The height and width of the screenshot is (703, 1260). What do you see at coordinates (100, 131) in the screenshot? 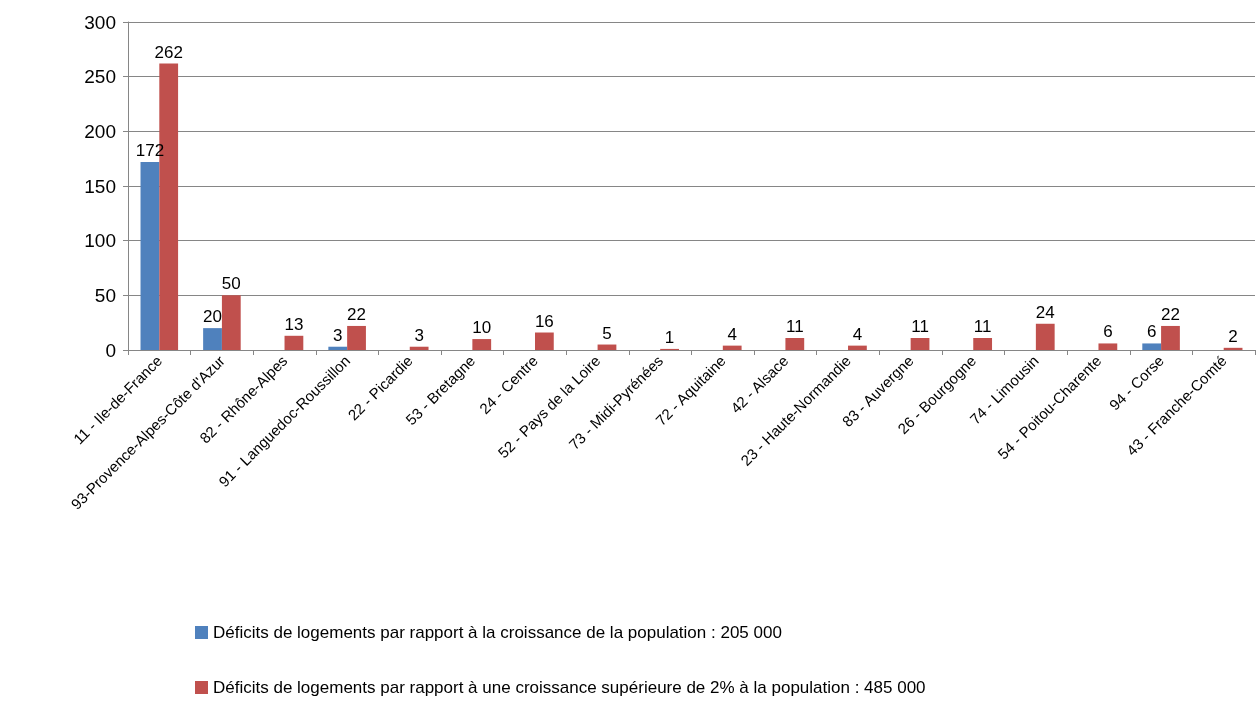
I see `y-tick-label: 200` at bounding box center [100, 131].